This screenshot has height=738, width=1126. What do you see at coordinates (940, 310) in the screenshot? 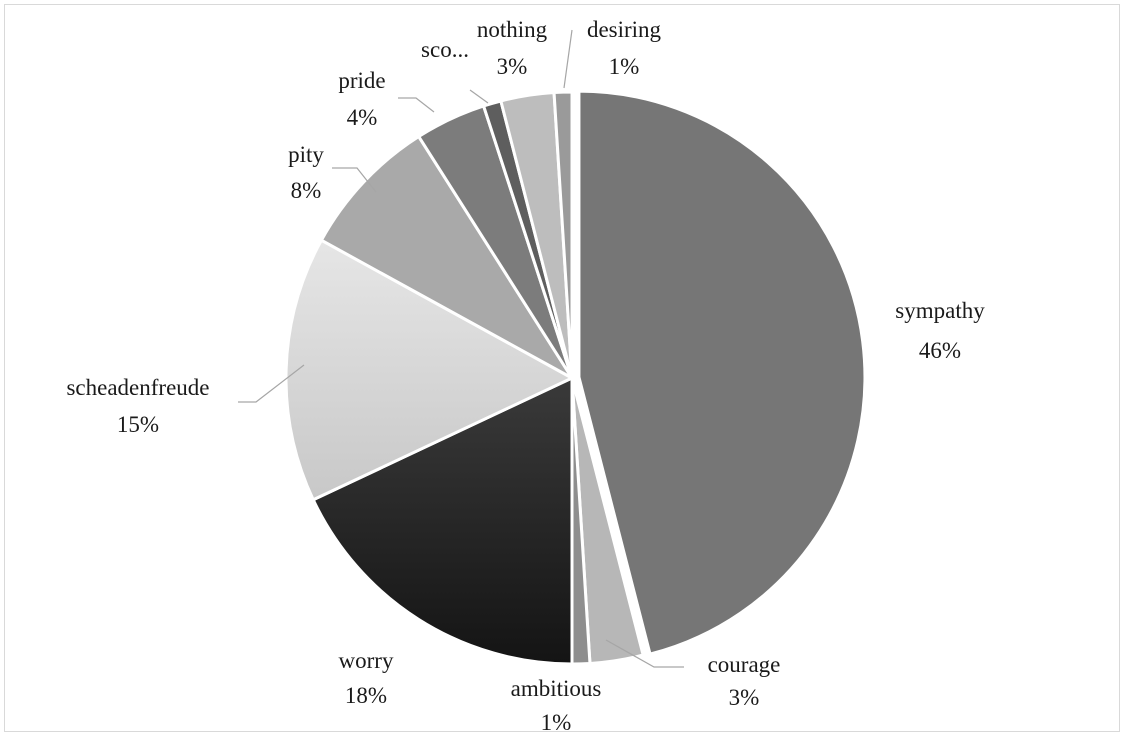
I see `slice-label-sympathy: sympathy` at bounding box center [940, 310].